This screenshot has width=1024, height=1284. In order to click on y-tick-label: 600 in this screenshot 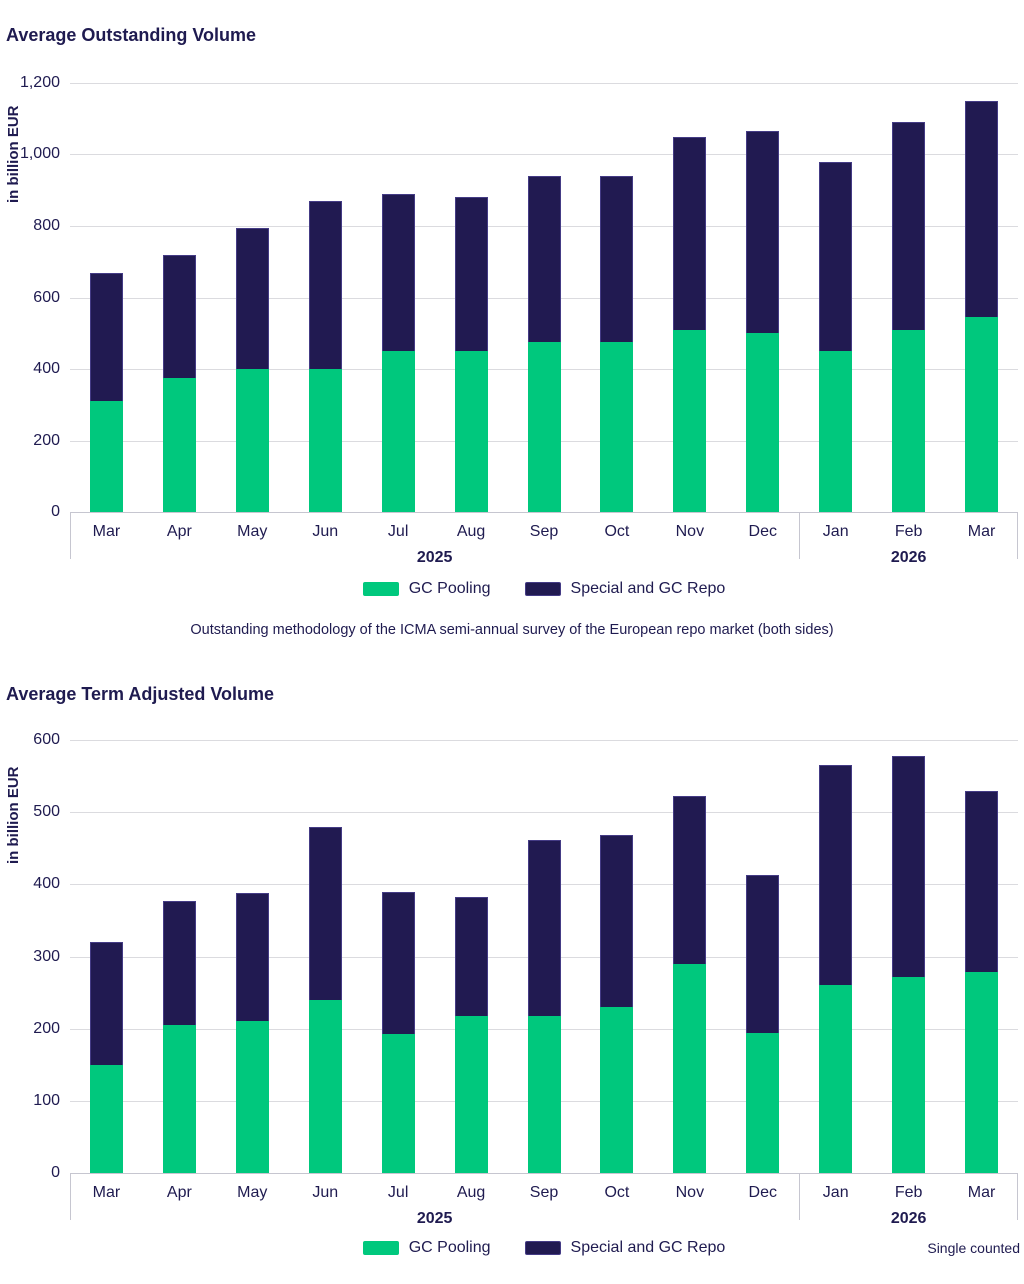, I will do `click(46, 297)`.